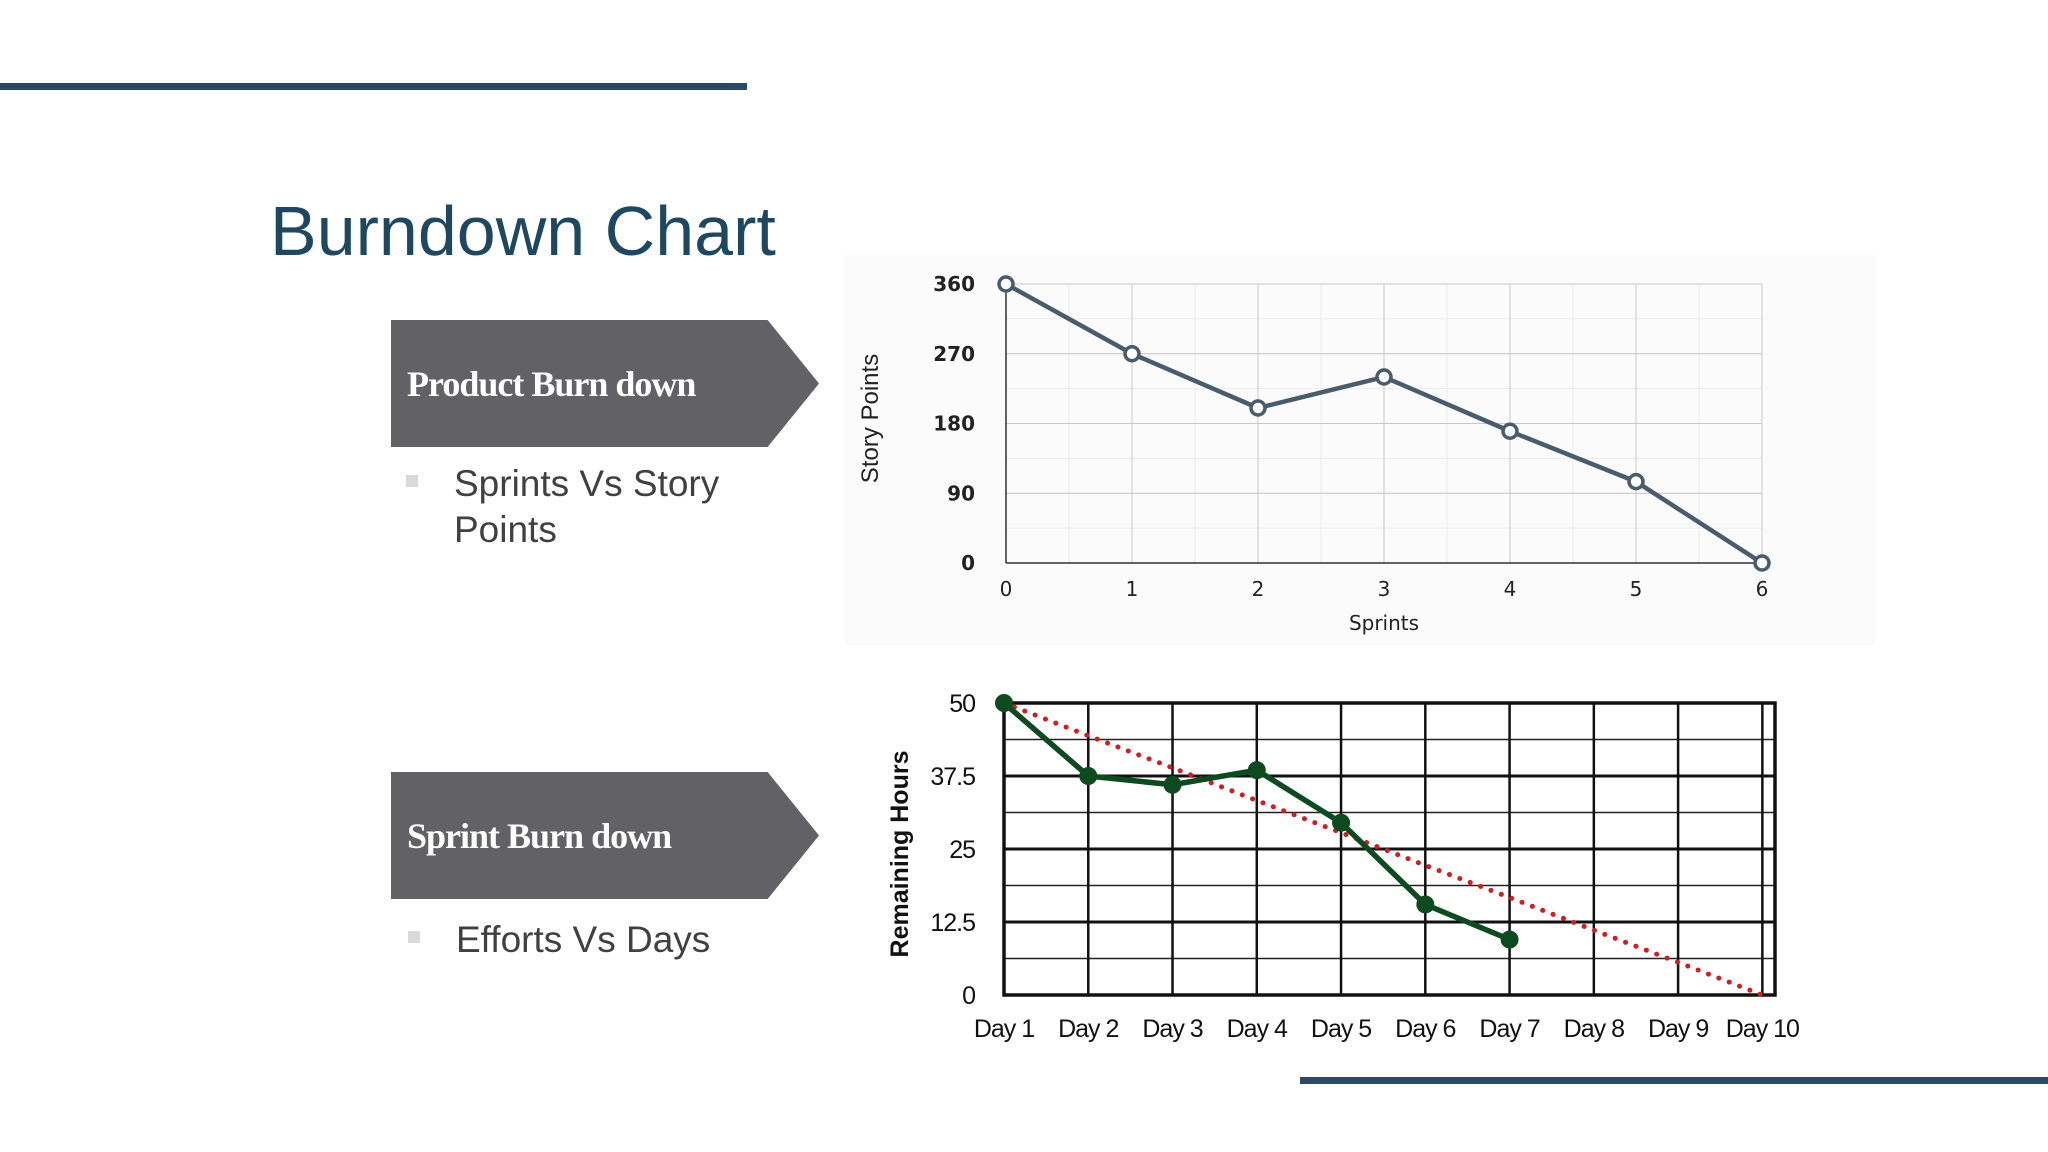 This screenshot has width=2048, height=1152. I want to click on y-tick-label: 270, so click(954, 354).